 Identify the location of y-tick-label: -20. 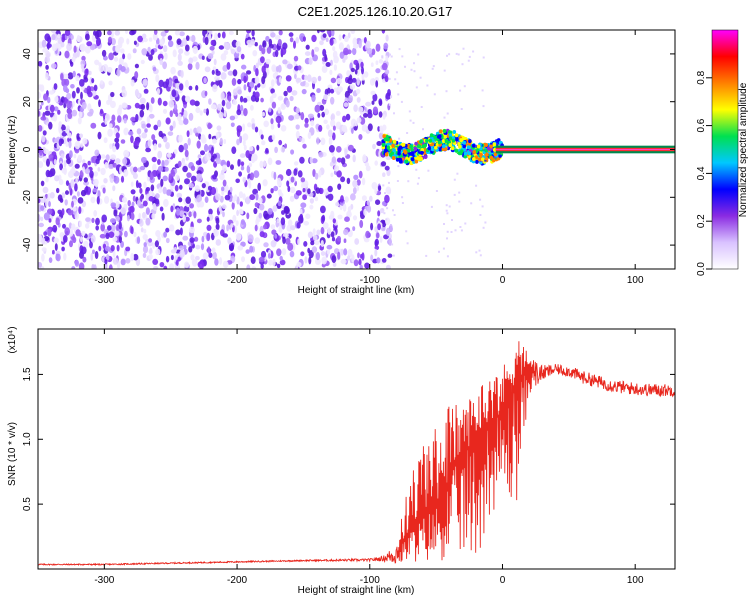
(27, 197).